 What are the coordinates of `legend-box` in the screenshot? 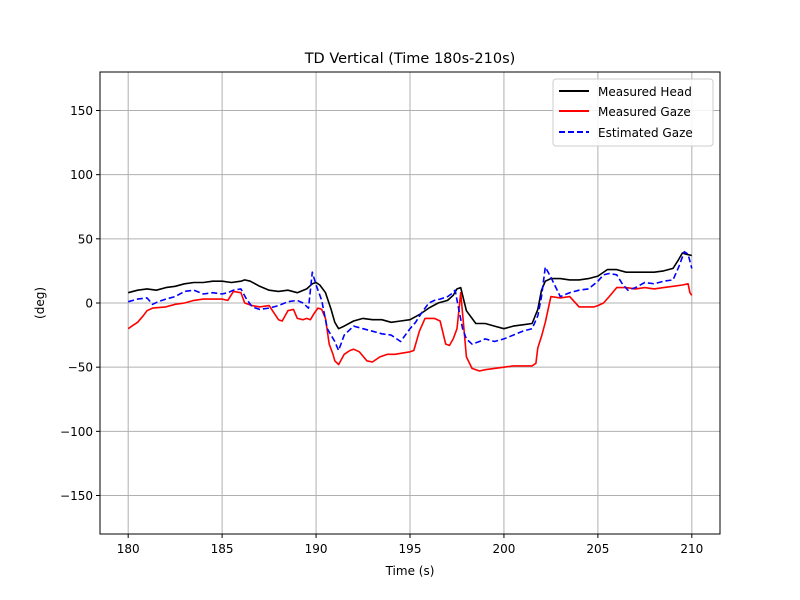 It's located at (633, 112).